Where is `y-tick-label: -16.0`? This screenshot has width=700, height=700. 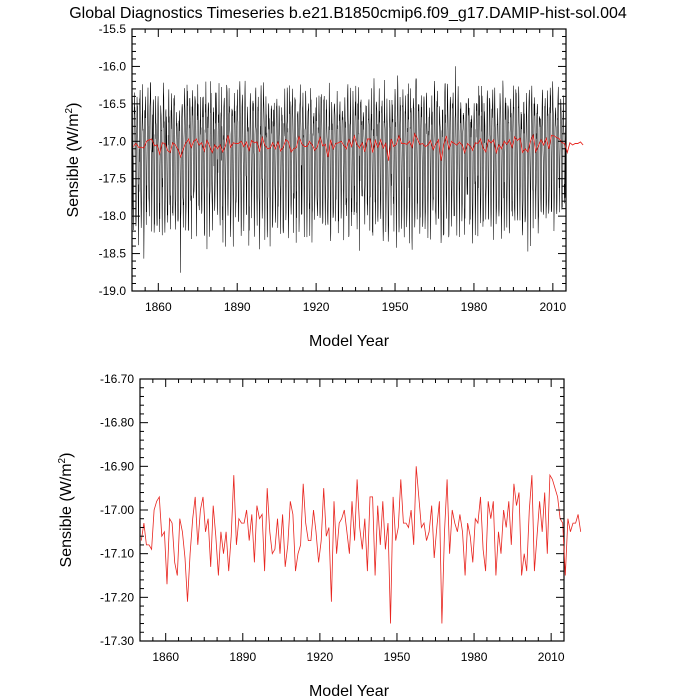
y-tick-label: -16.0 is located at coordinates (113, 66).